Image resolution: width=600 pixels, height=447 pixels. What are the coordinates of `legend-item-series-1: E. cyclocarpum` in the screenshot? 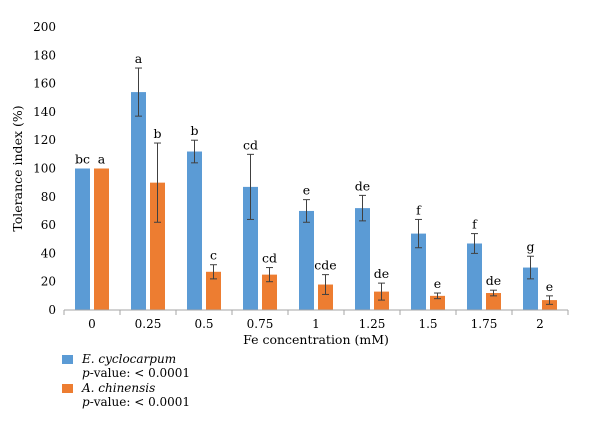 It's located at (126, 359).